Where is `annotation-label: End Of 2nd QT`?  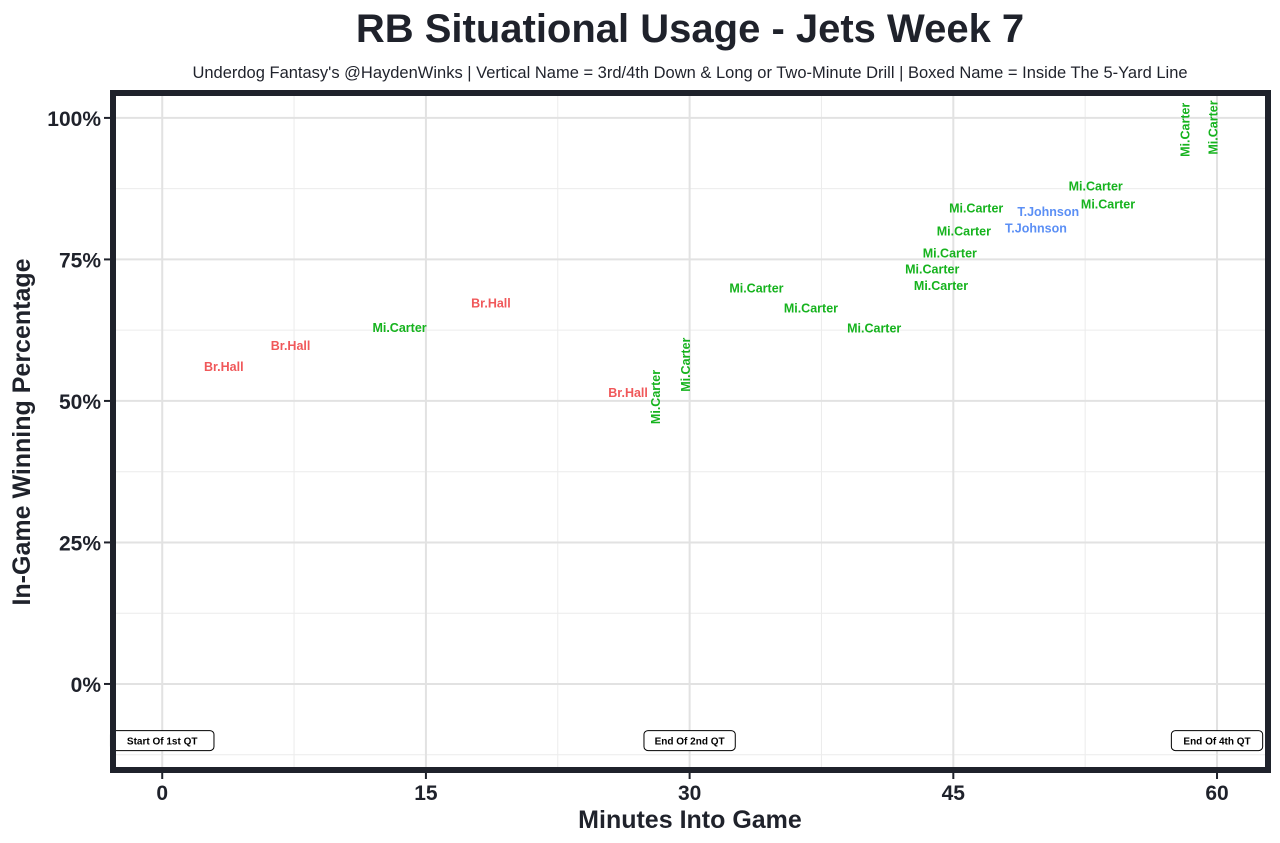
annotation-label: End Of 2nd QT is located at coordinates (690, 742).